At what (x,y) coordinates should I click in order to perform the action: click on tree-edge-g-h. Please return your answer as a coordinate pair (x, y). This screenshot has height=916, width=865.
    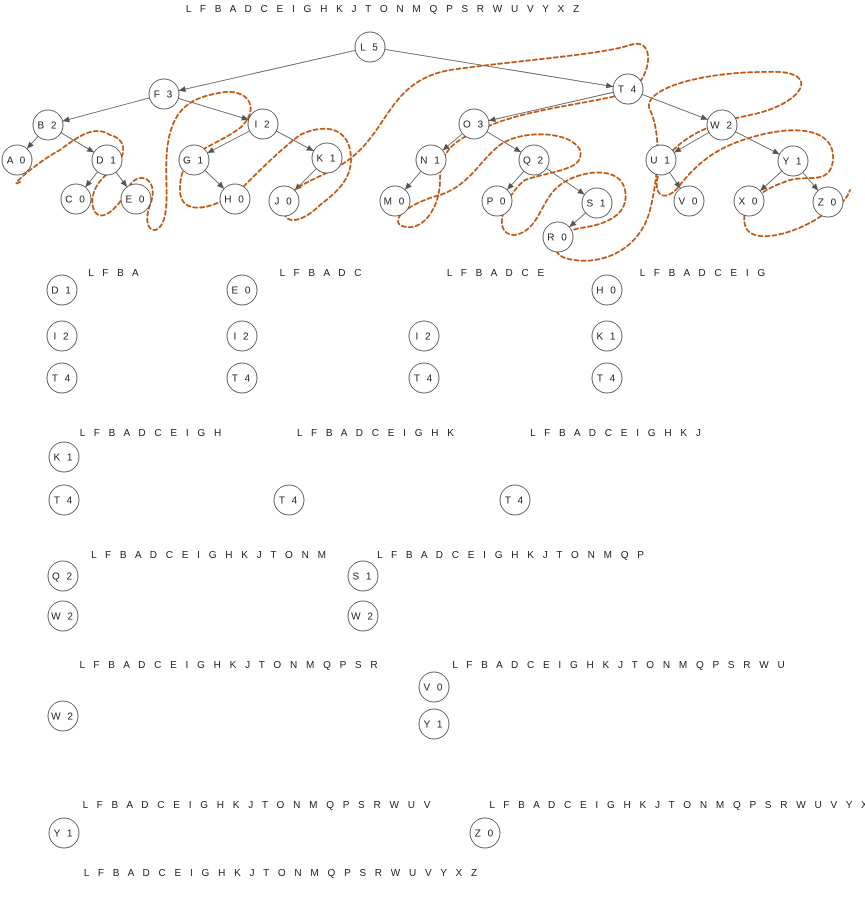
    Looking at the image, I should click on (214, 179).